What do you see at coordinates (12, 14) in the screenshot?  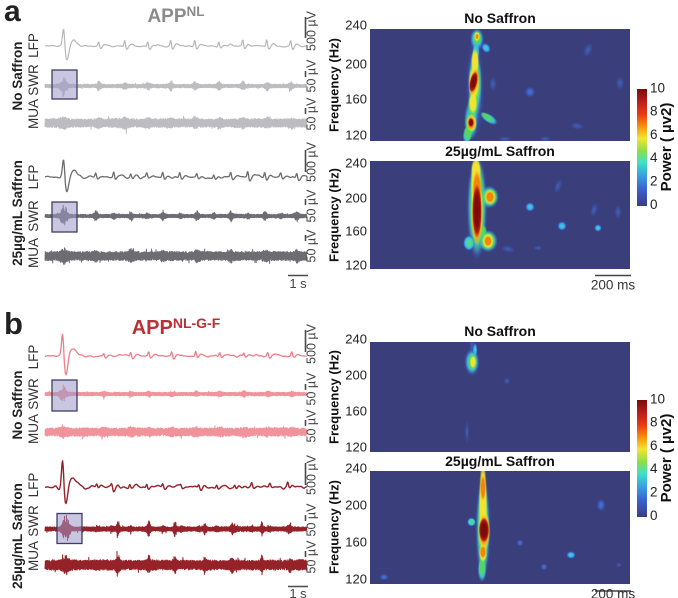 I see `svg-text: a` at bounding box center [12, 14].